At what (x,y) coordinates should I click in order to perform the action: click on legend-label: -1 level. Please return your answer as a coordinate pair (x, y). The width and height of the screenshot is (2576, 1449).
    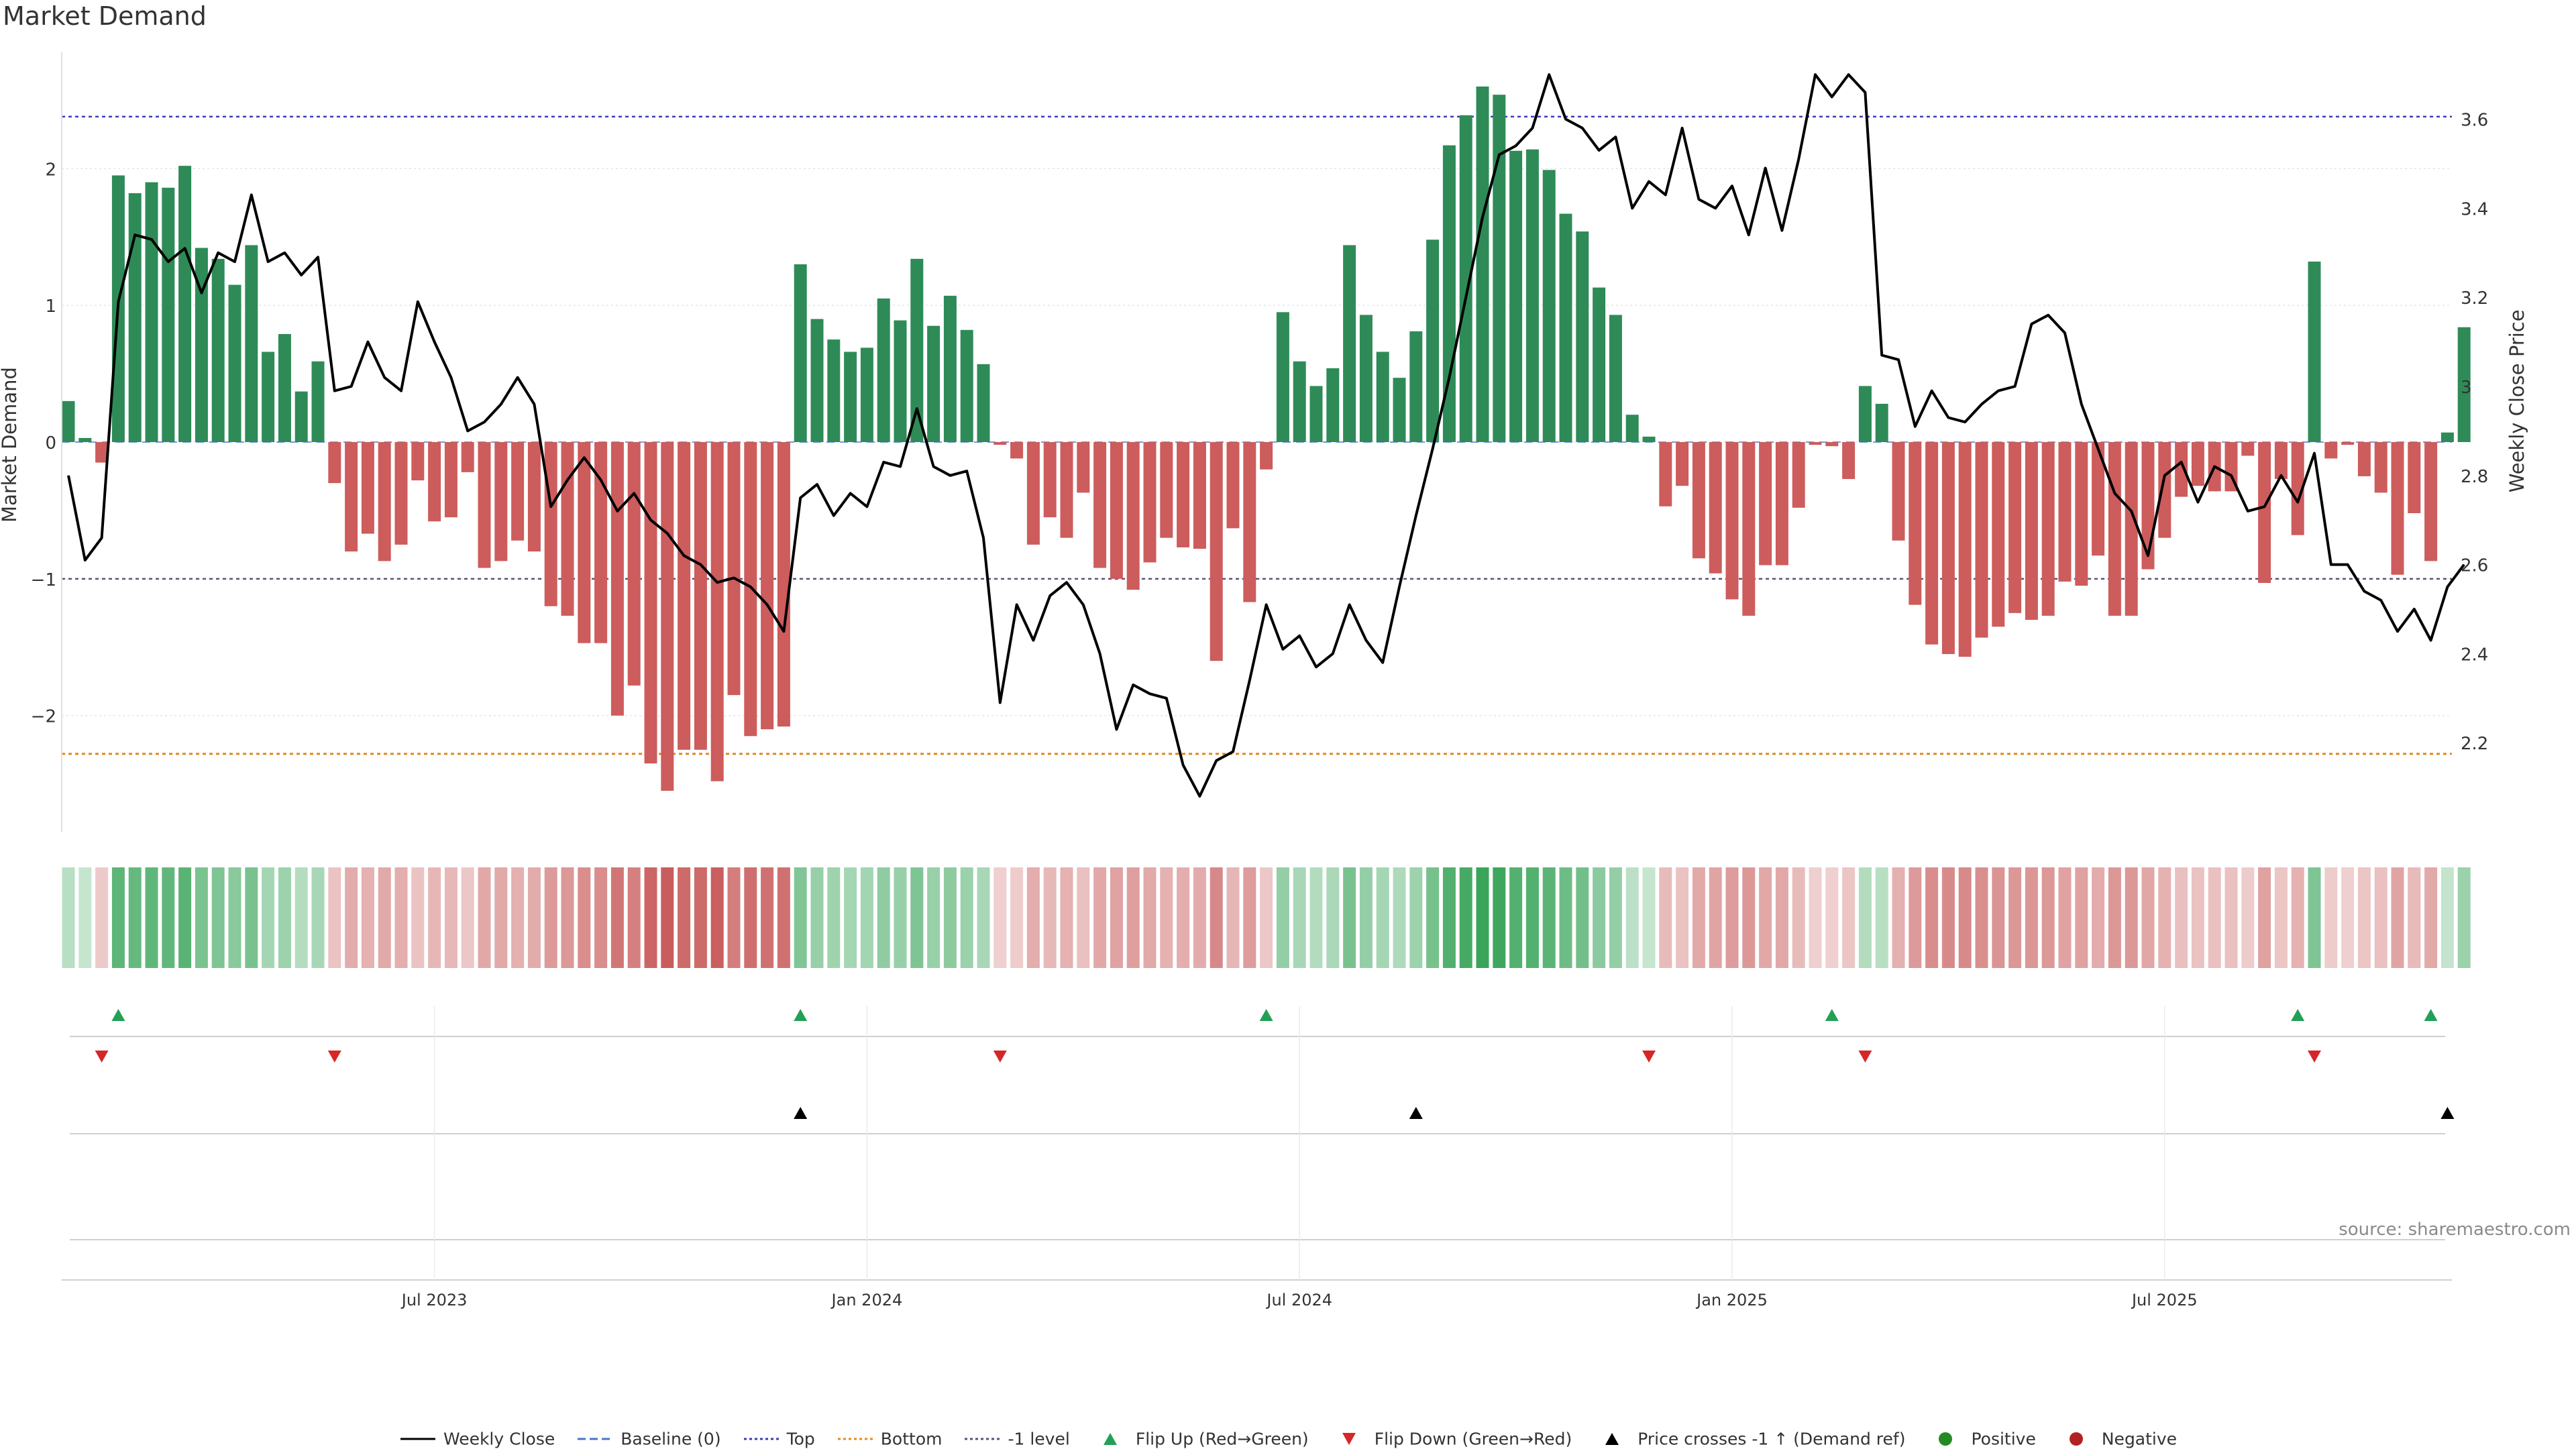
    Looking at the image, I should click on (1039, 1439).